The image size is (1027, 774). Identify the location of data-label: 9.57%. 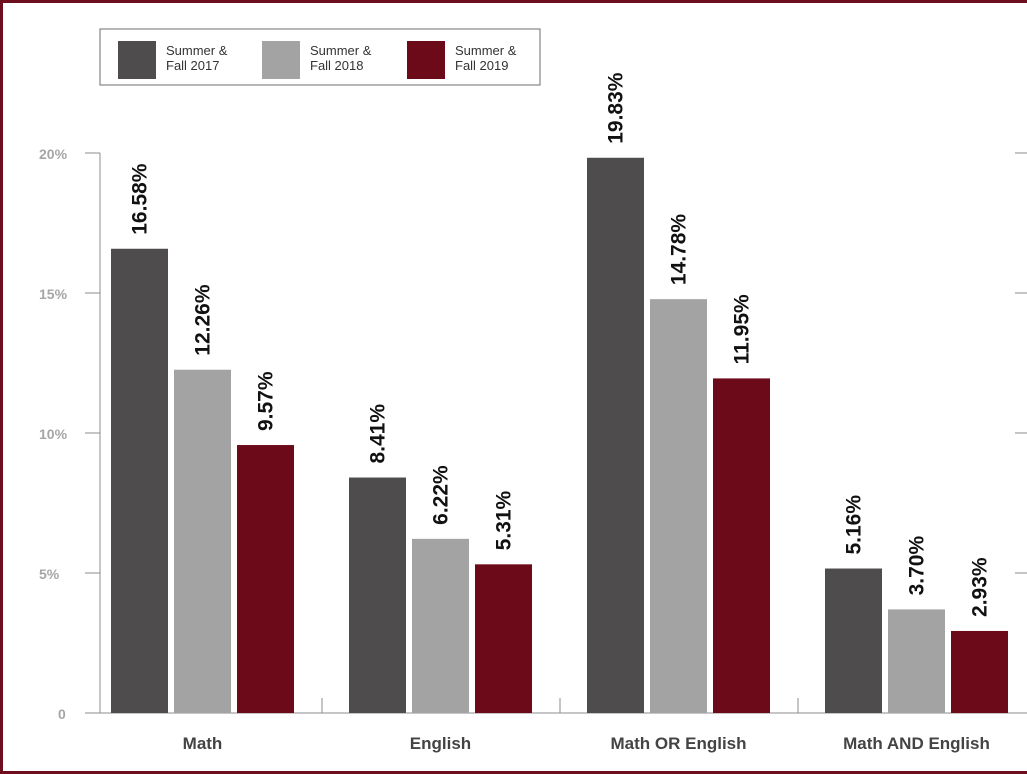
(266, 401).